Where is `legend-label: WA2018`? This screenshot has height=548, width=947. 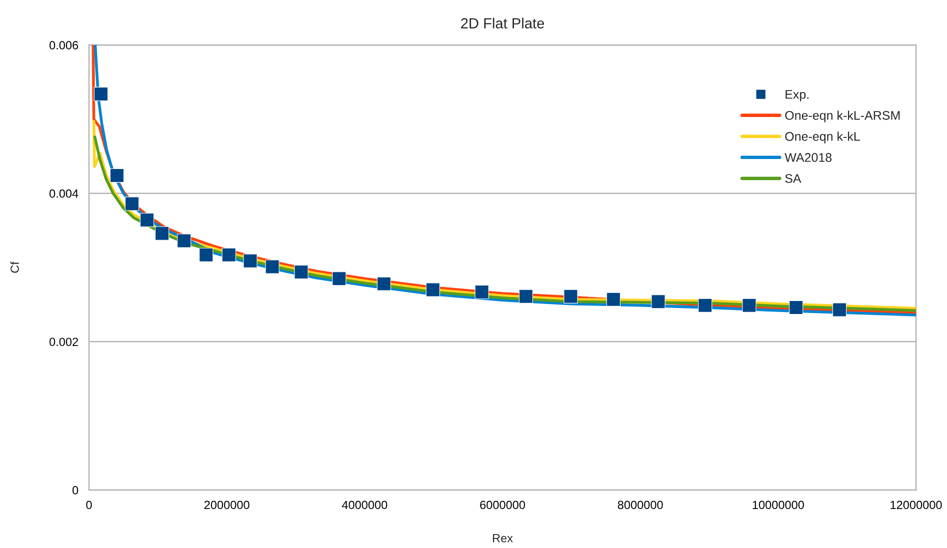
legend-label: WA2018 is located at coordinates (808, 157).